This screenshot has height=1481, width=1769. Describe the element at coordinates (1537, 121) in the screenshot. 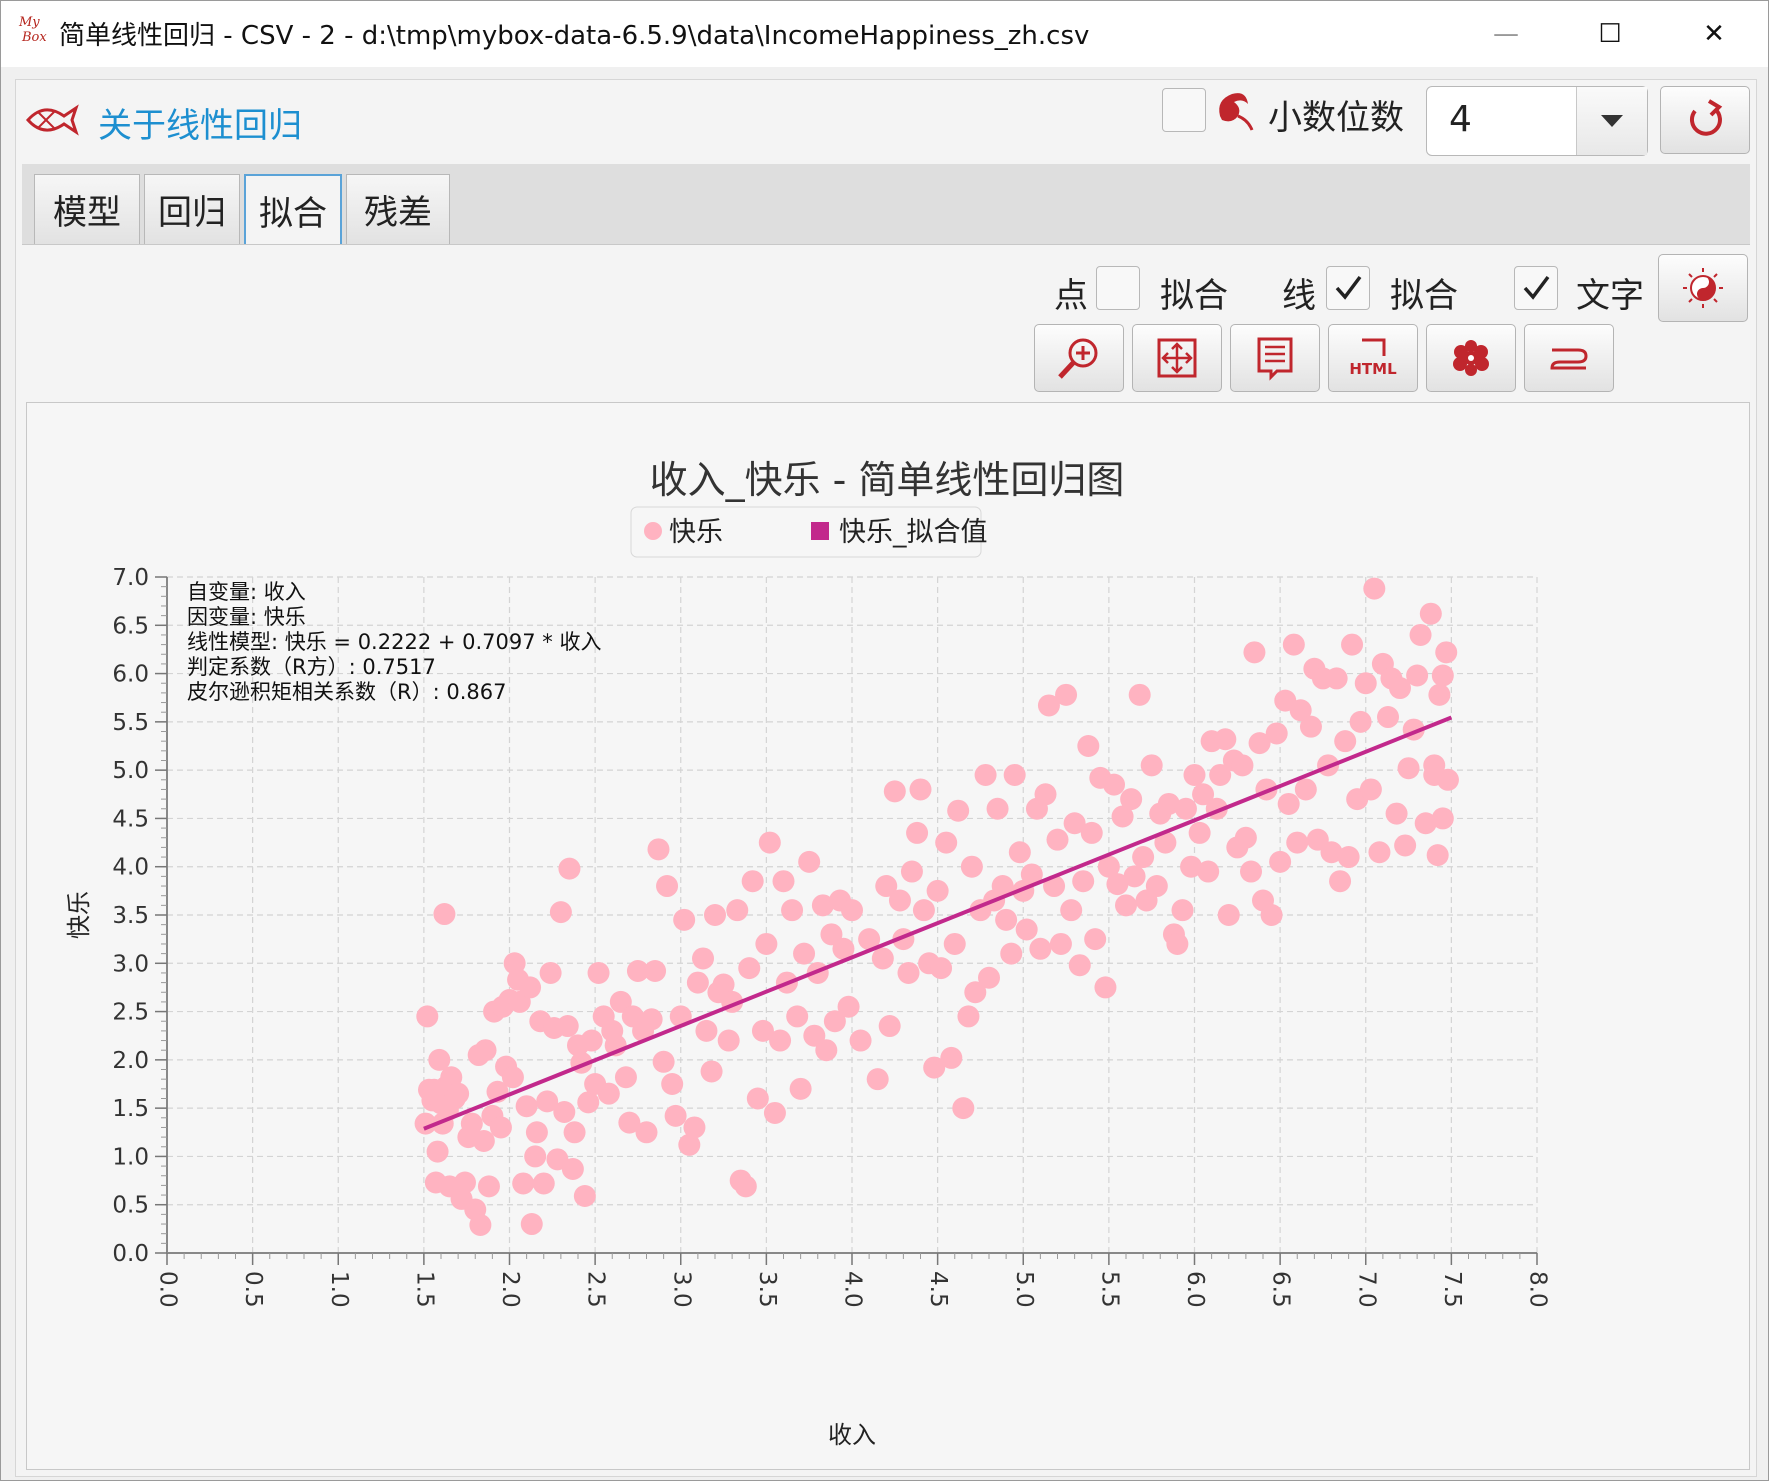

I see `decimal-select: 4` at that location.